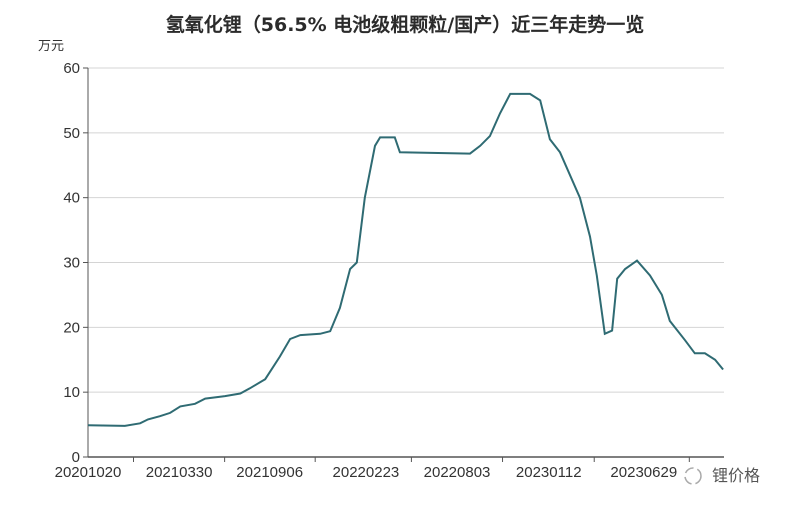 This screenshot has height=509, width=796. I want to click on x-tick-label: 20210906, so click(269, 472).